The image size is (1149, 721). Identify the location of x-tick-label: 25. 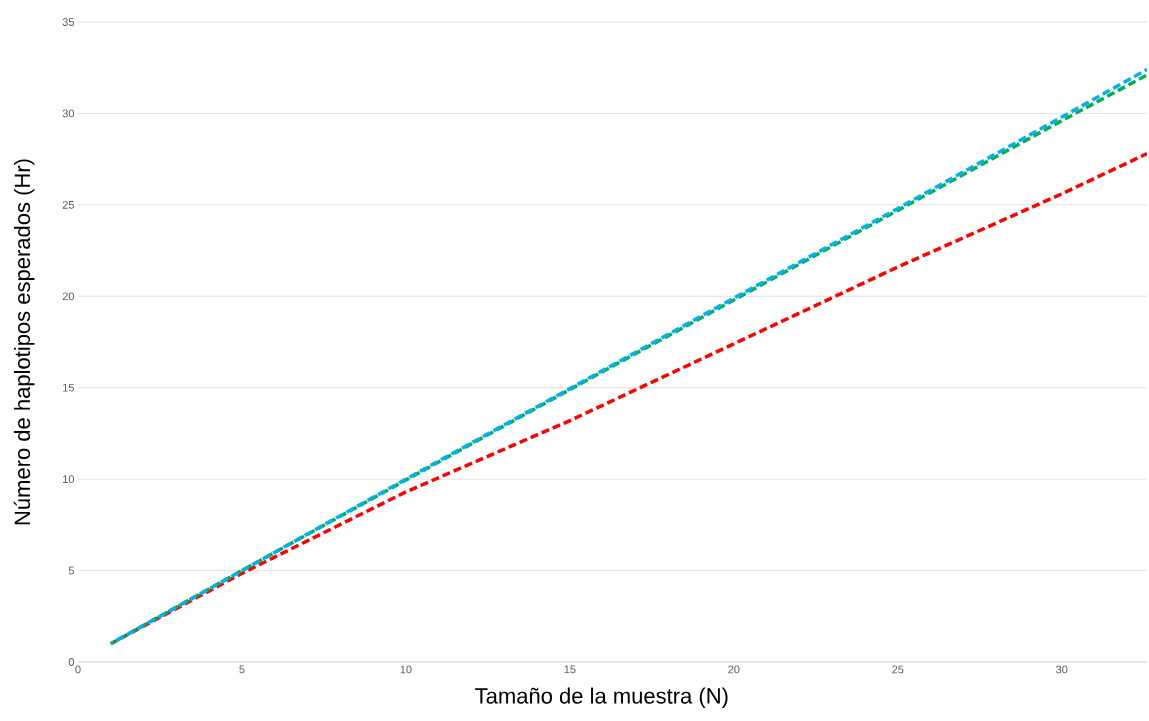
(898, 669).